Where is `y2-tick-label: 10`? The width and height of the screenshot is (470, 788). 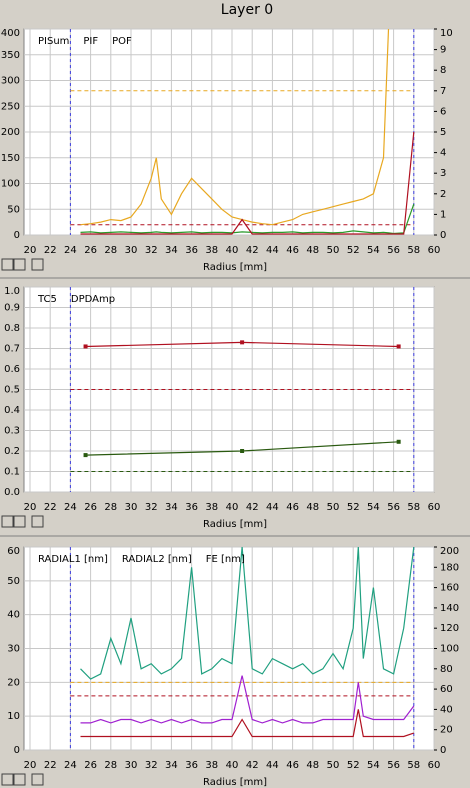
y2-tick-label: 10 is located at coordinates (446, 33).